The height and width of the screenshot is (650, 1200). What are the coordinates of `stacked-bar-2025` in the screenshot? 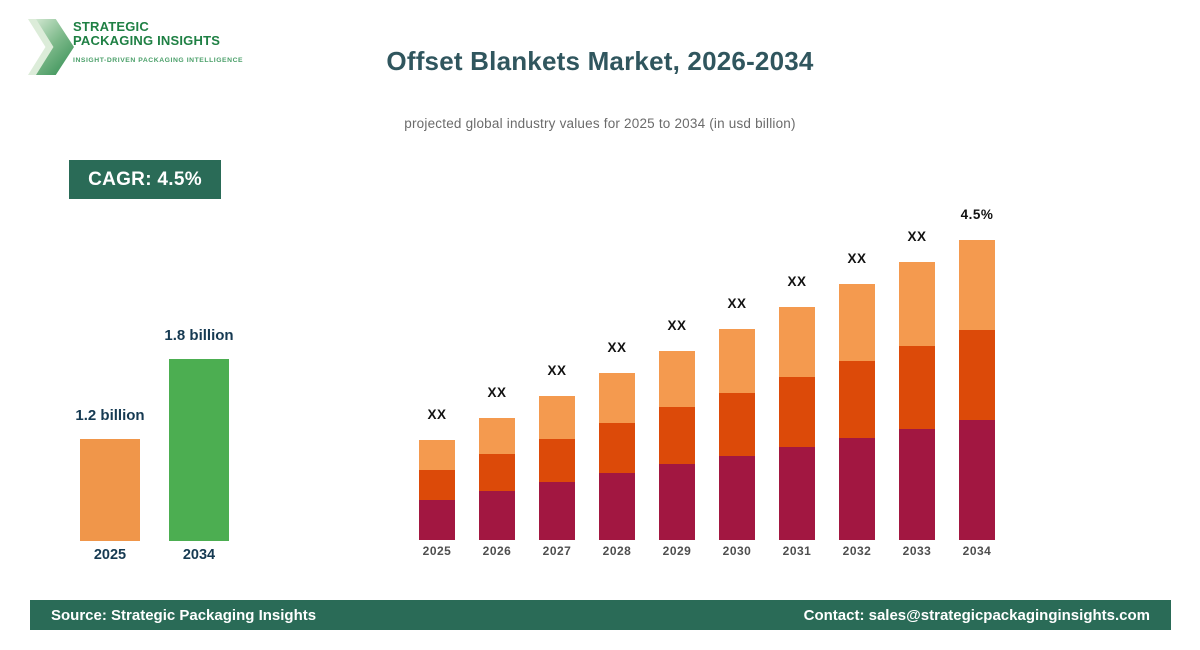 It's located at (437, 490).